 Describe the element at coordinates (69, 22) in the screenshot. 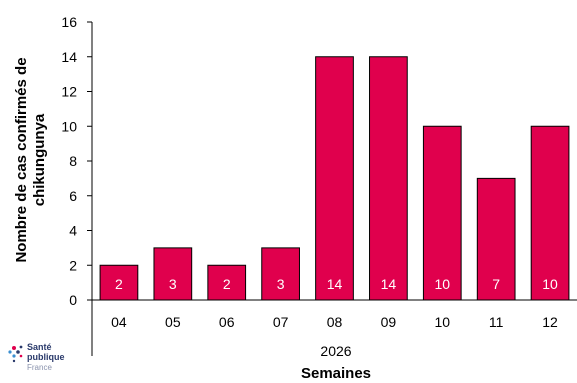

I see `y-tick-label: 16` at that location.